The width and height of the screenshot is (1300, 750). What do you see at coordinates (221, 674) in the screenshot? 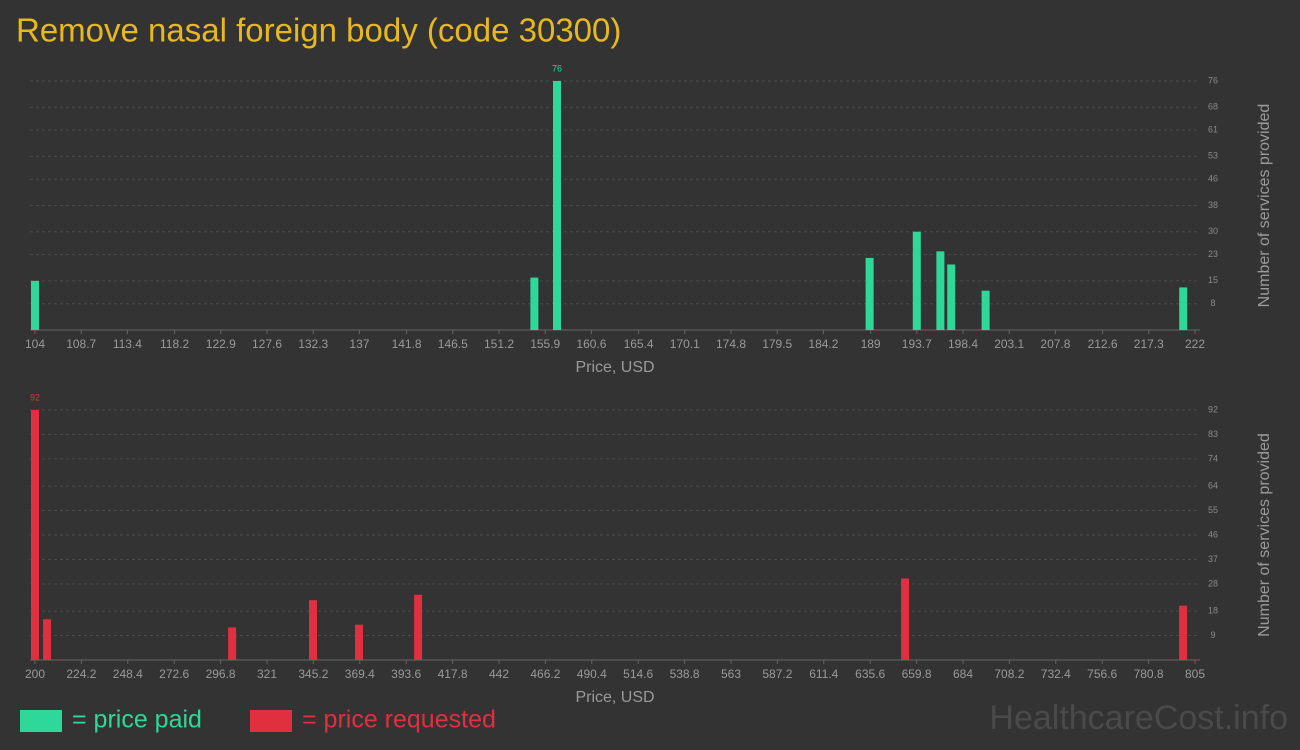
I see `x-tick-label: 296.8` at bounding box center [221, 674].